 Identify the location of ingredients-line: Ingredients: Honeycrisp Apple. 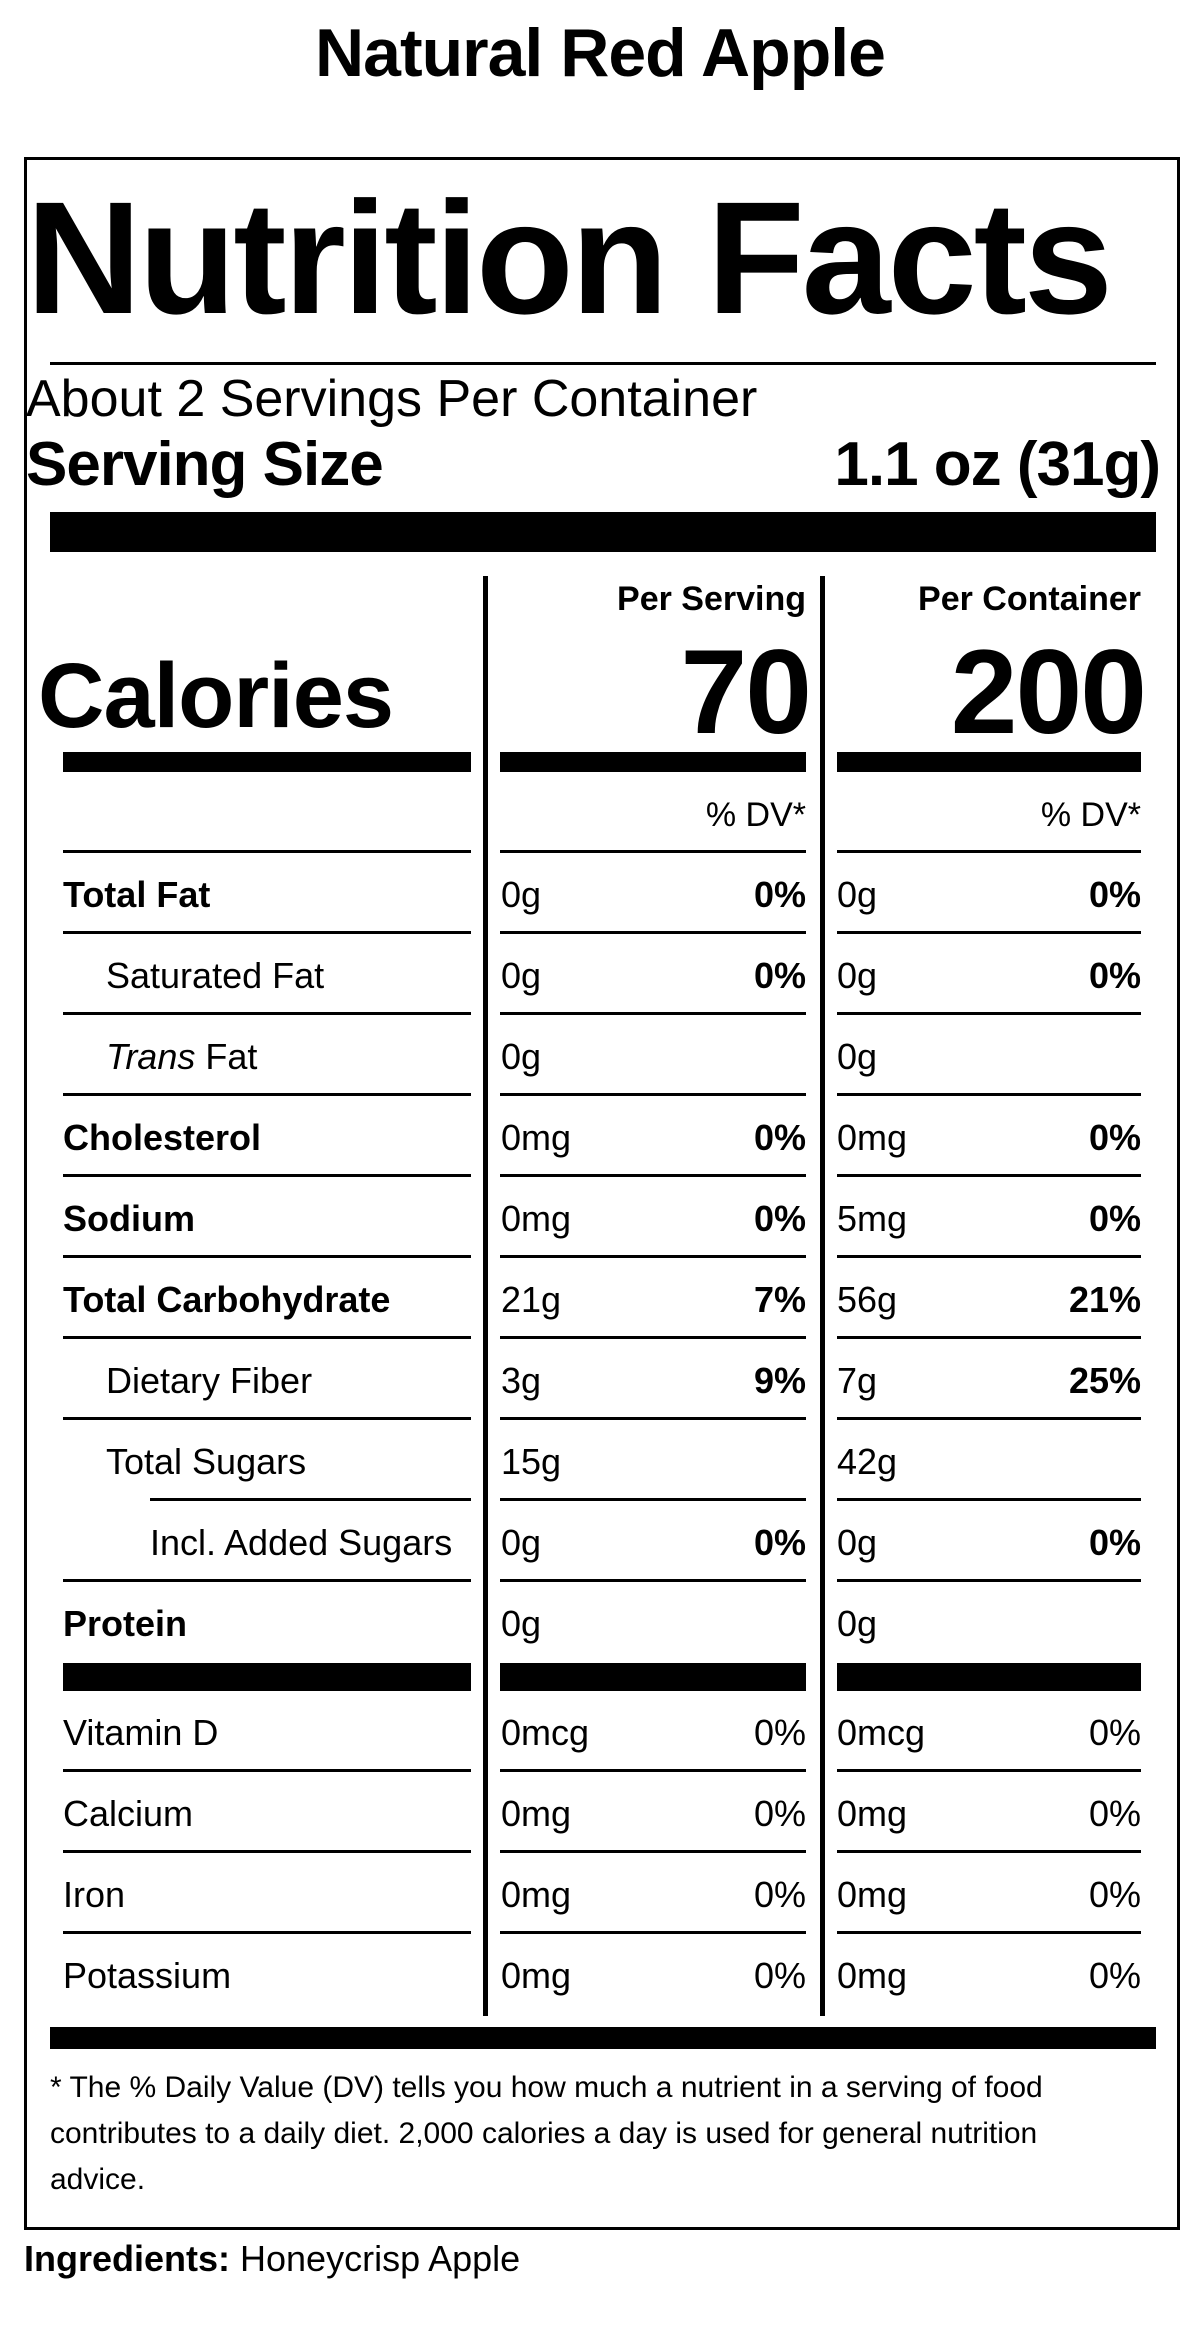
(272, 2259).